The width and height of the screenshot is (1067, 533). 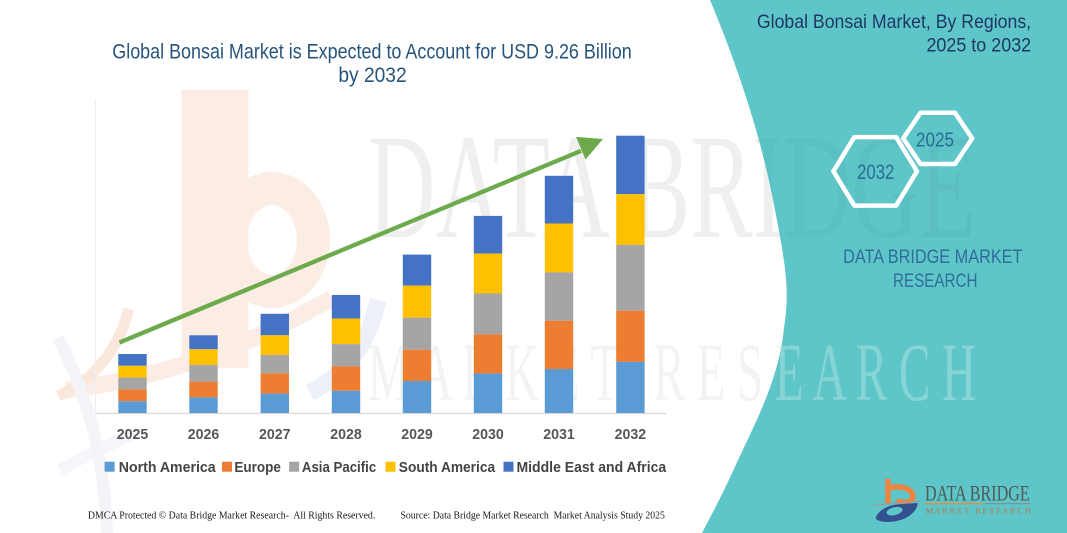 I want to click on svg-text: Middle East and Africa, so click(x=592, y=468).